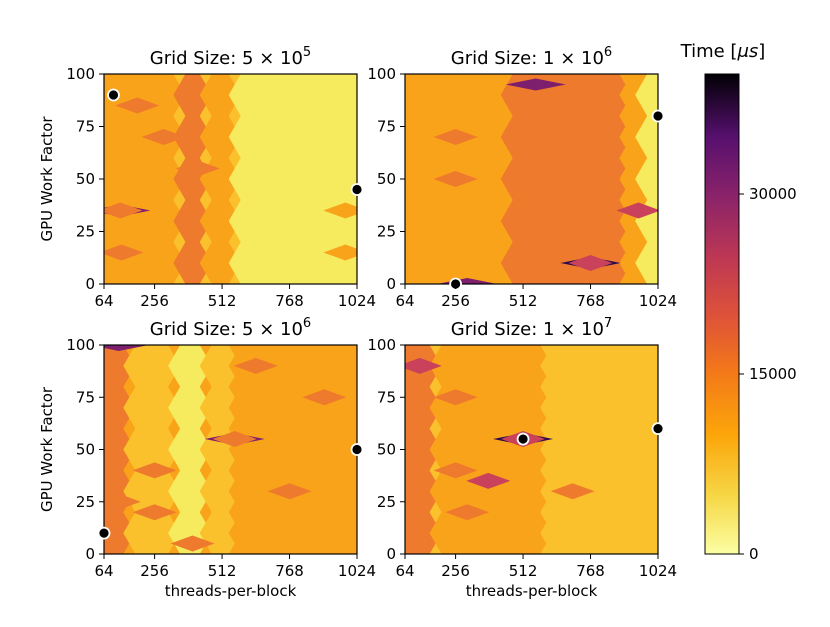  What do you see at coordinates (230, 328) in the screenshot?
I see `panel-title: Grid Size: 5 × 106` at bounding box center [230, 328].